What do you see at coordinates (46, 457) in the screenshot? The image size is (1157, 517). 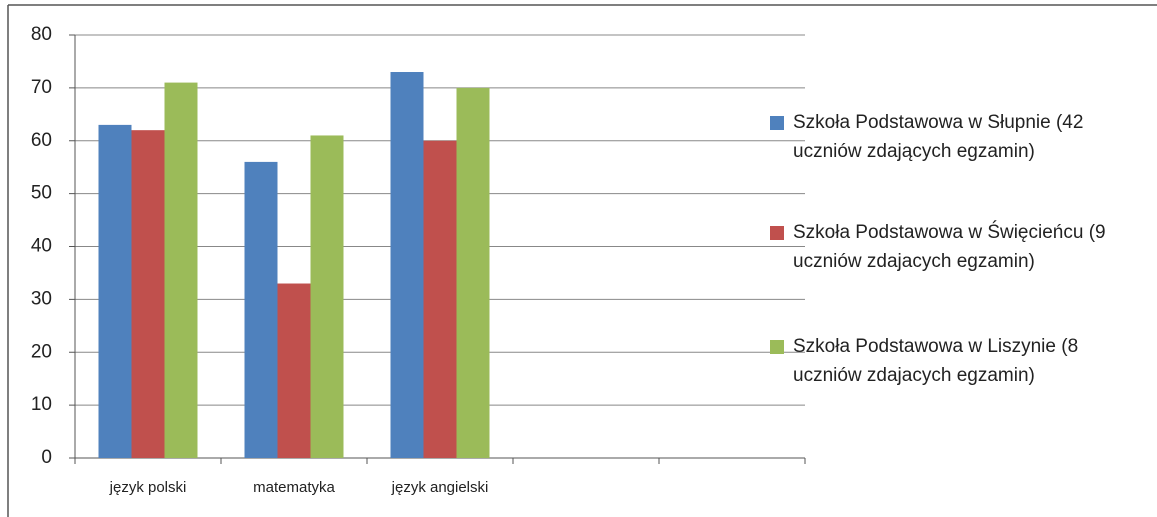 I see `y-tick-label: 0` at bounding box center [46, 457].